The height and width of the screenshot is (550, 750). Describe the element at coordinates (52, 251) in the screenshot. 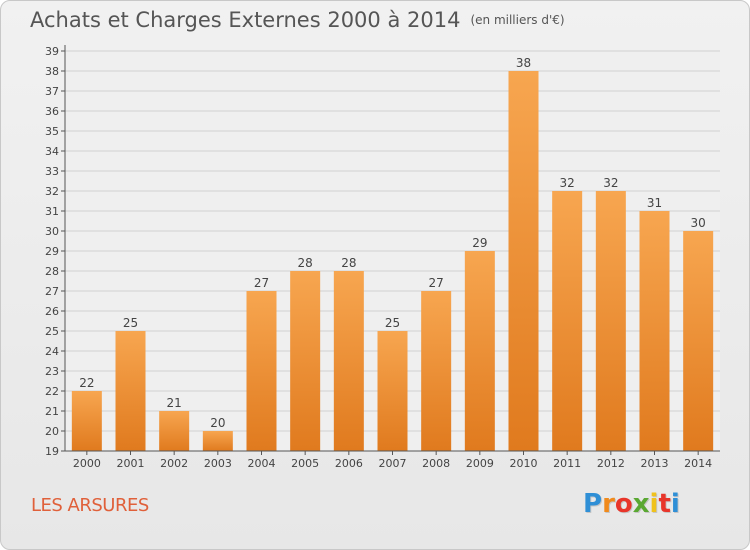

I see `y-tick-label: 29` at that location.